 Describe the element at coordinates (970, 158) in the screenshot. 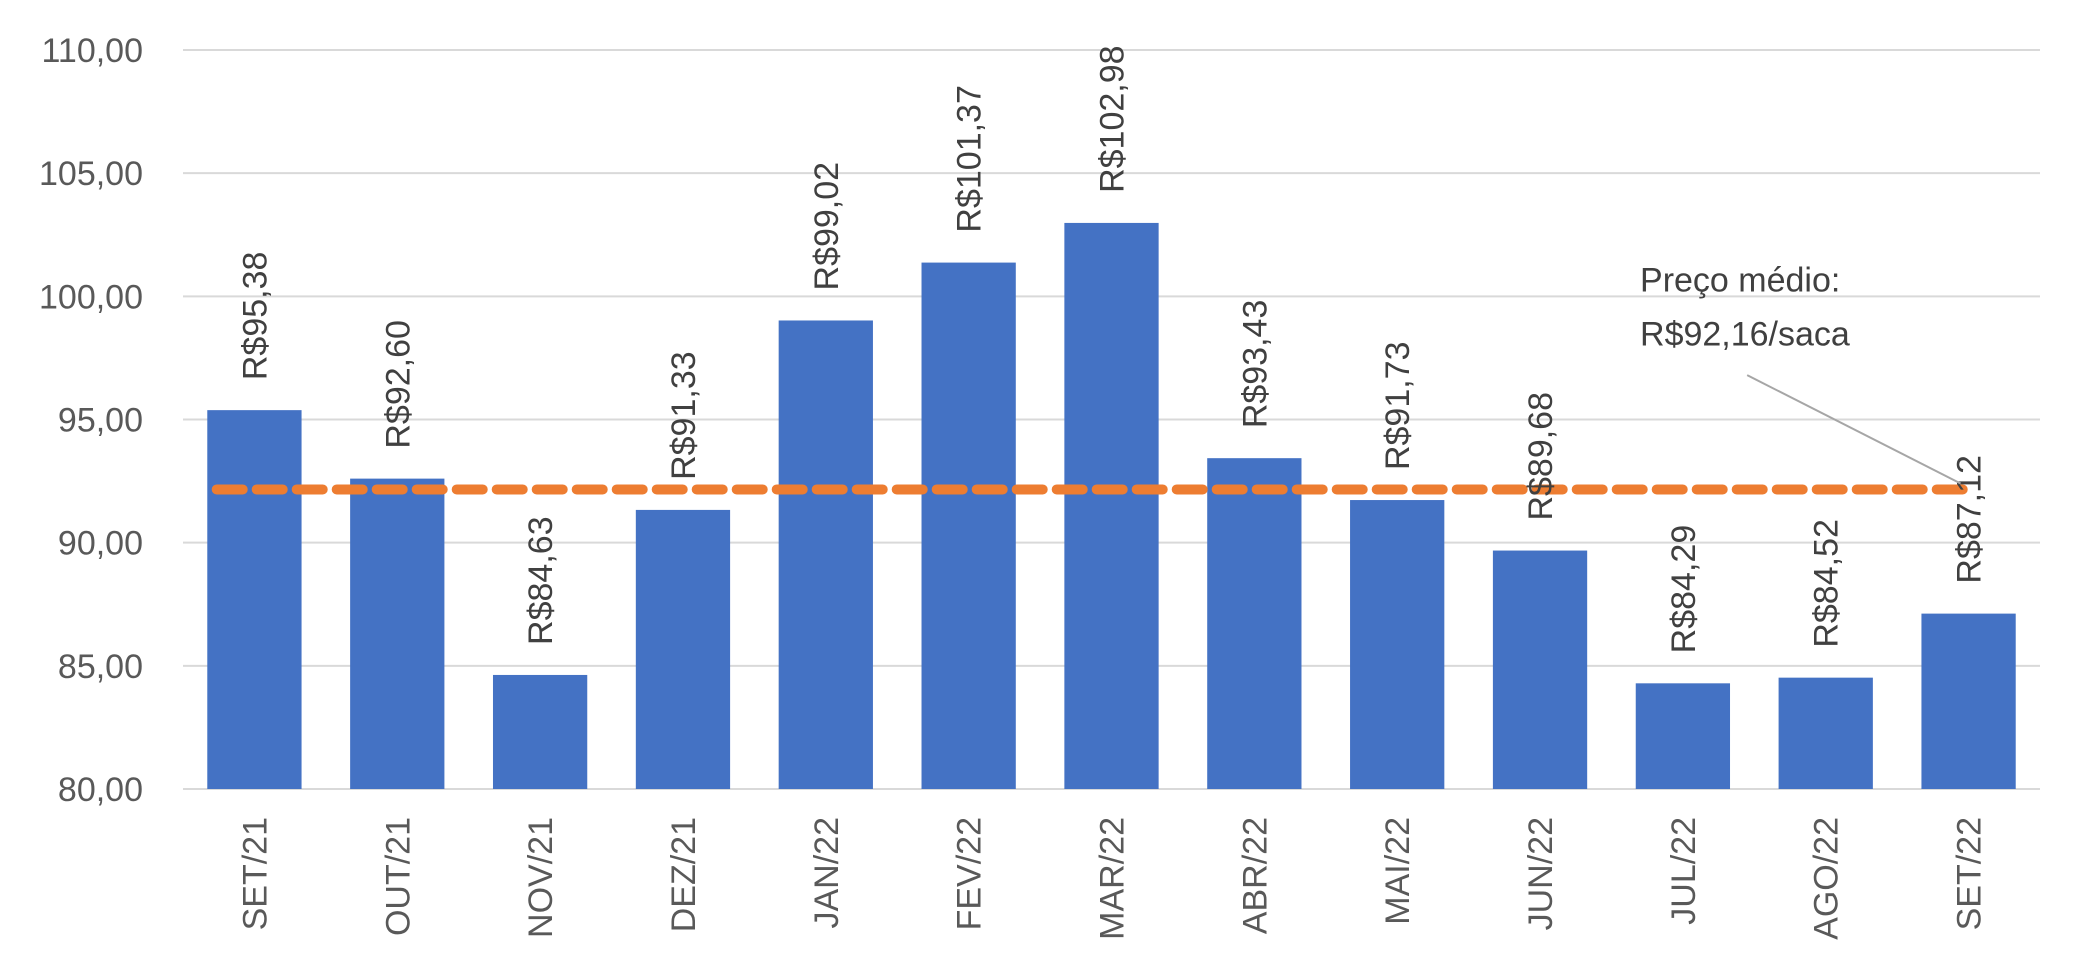

I see `data-label: R$101,37` at that location.